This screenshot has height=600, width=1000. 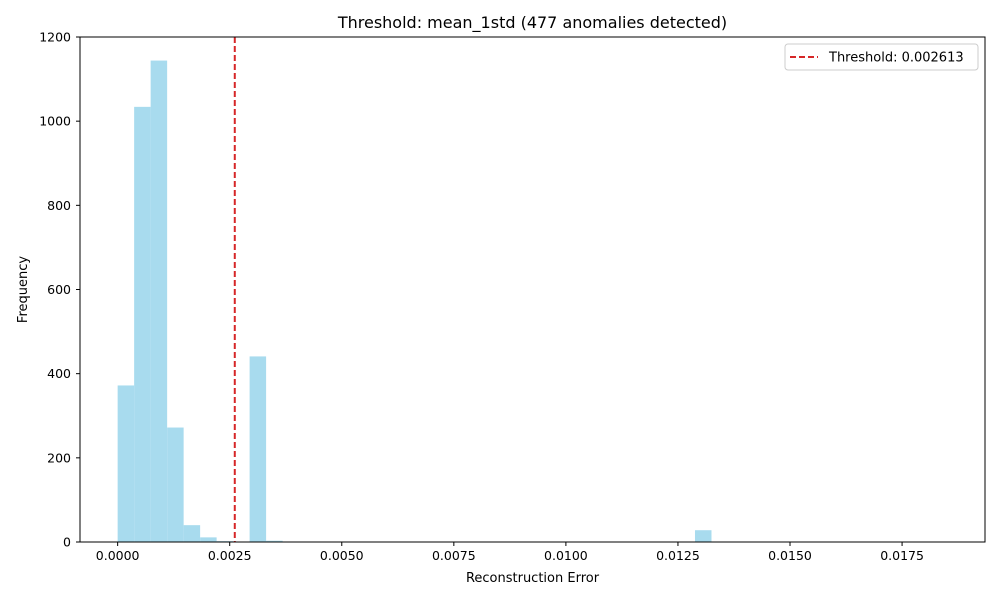 I want to click on x-tick-label: 0.0100, so click(x=566, y=555).